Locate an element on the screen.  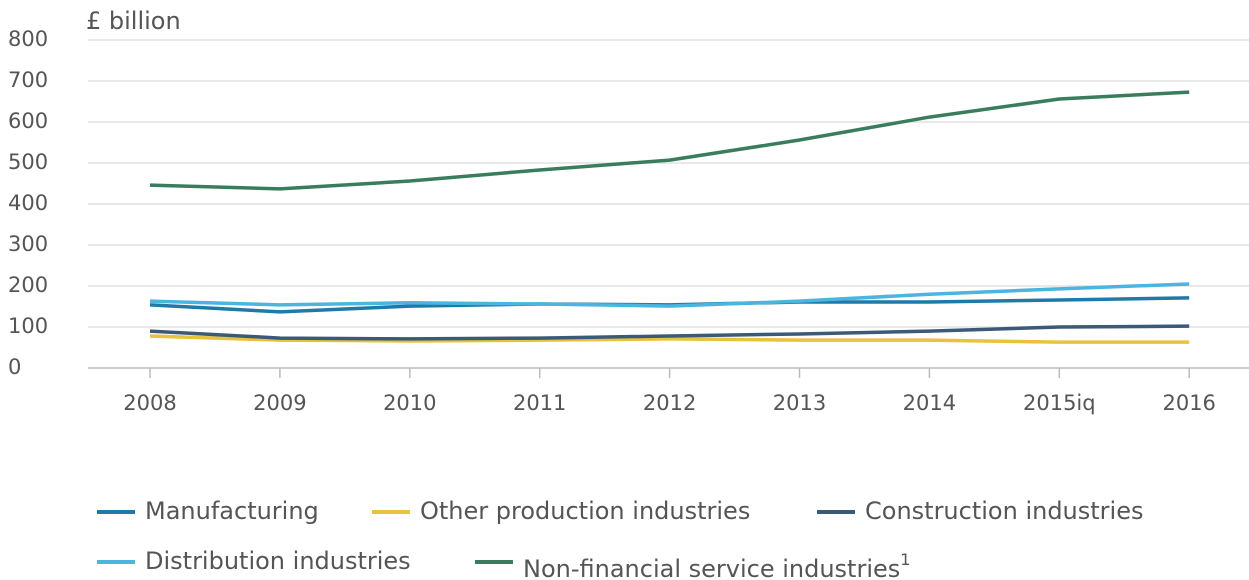
y-tick-label: 300 is located at coordinates (28, 244).